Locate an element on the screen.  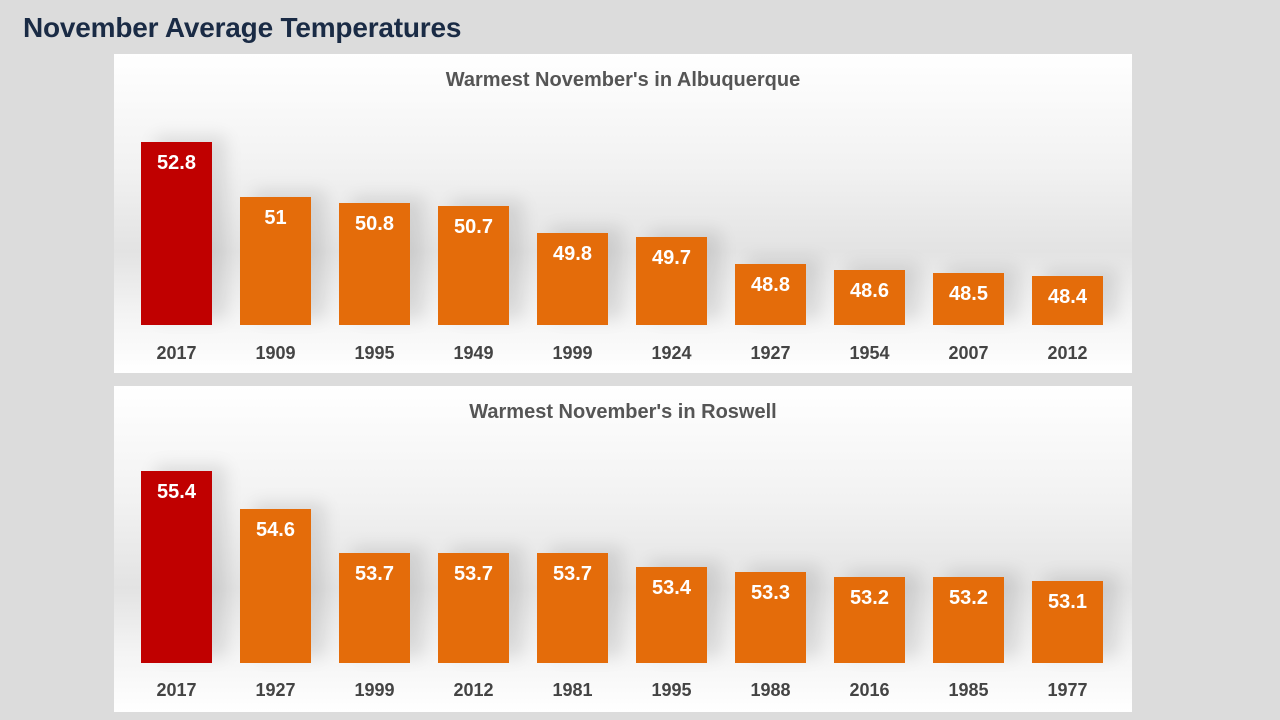
bar-value-label: 48.4 is located at coordinates (1067, 297).